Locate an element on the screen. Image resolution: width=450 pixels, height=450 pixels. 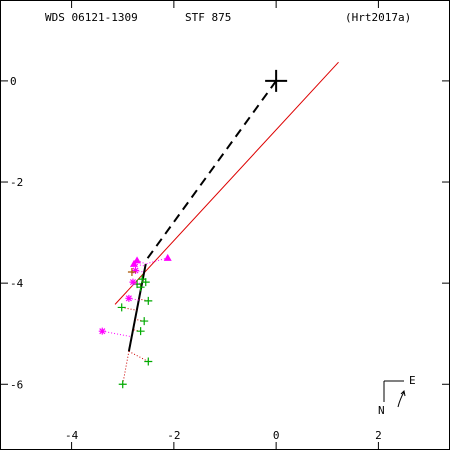
header-left: WDS 06121-1309 is located at coordinates (91, 17).